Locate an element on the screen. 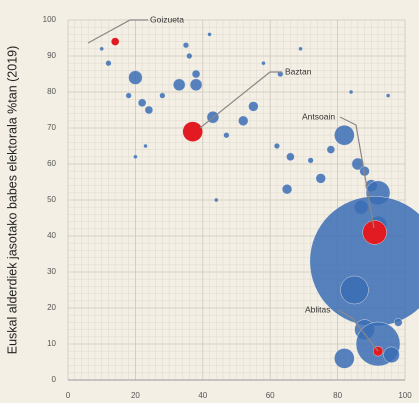 The image size is (419, 403). x-tick-label: 60 is located at coordinates (270, 395).